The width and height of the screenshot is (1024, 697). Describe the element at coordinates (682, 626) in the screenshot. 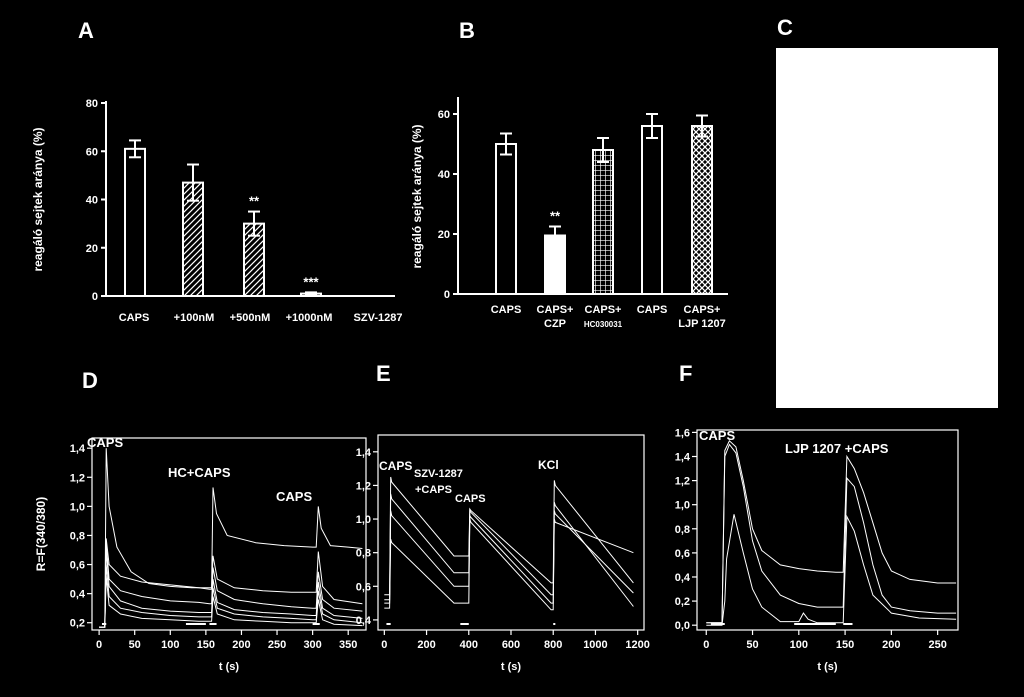

I see `y-tick-label-F: 0,0` at that location.